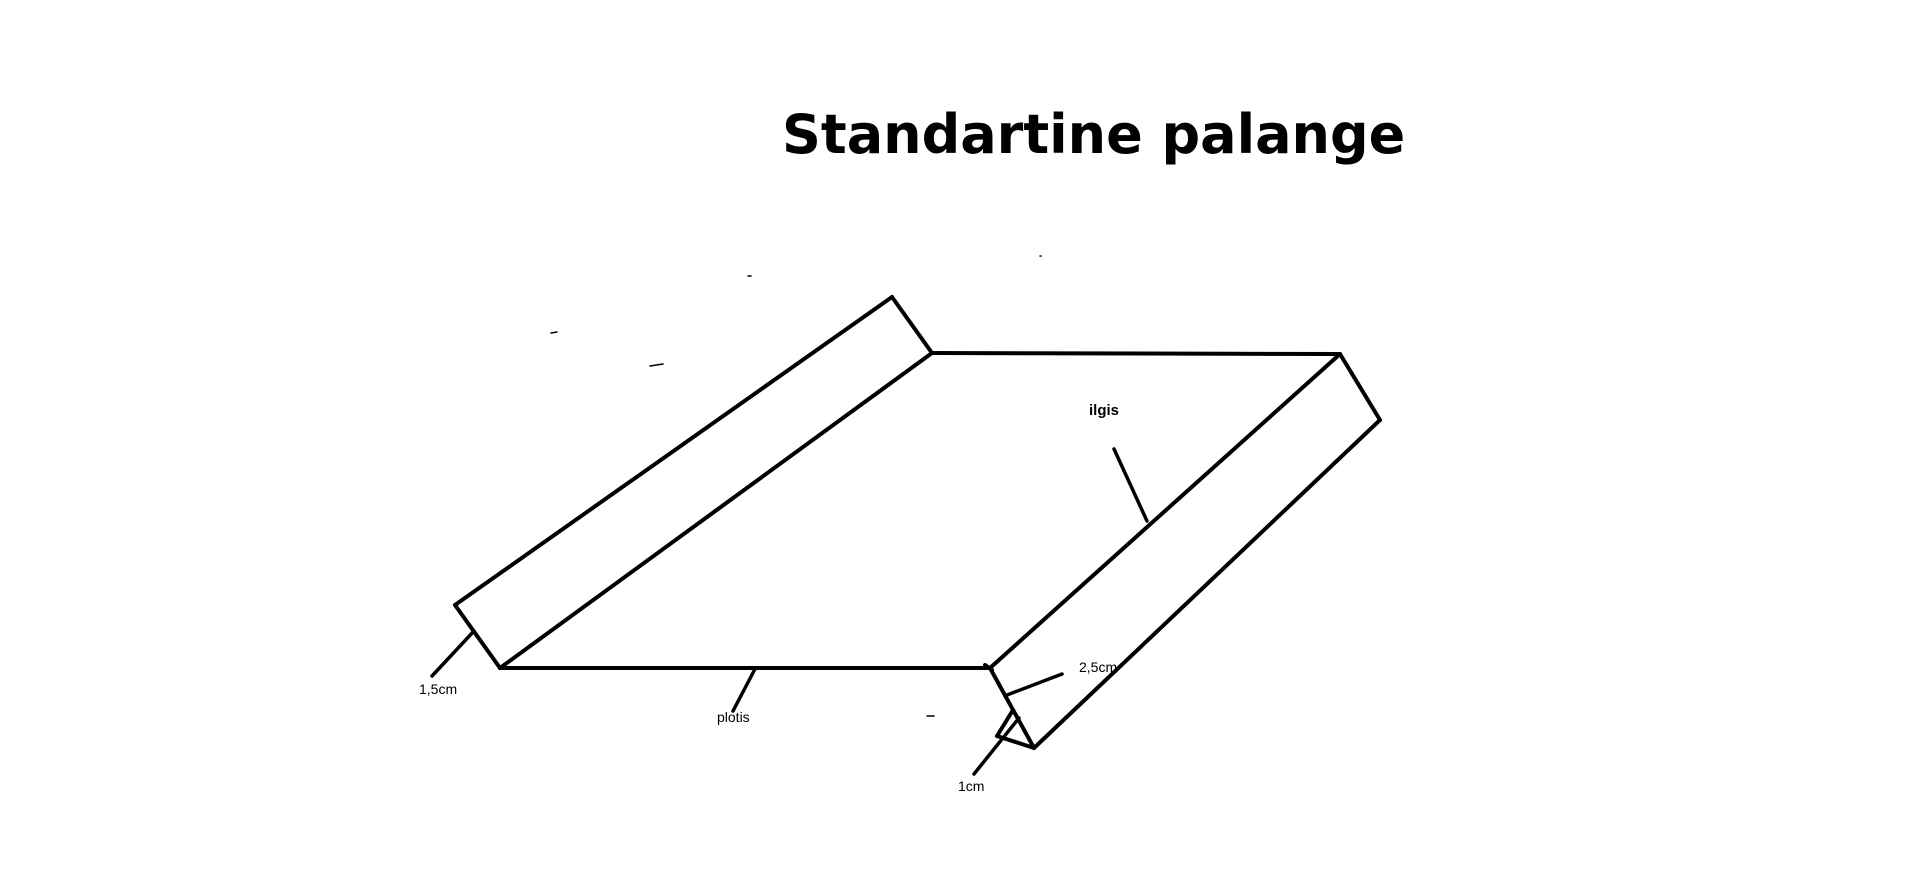 This screenshot has width=1910, height=884. What do you see at coordinates (1034, 684) in the screenshot?
I see `flange-right-leader` at bounding box center [1034, 684].